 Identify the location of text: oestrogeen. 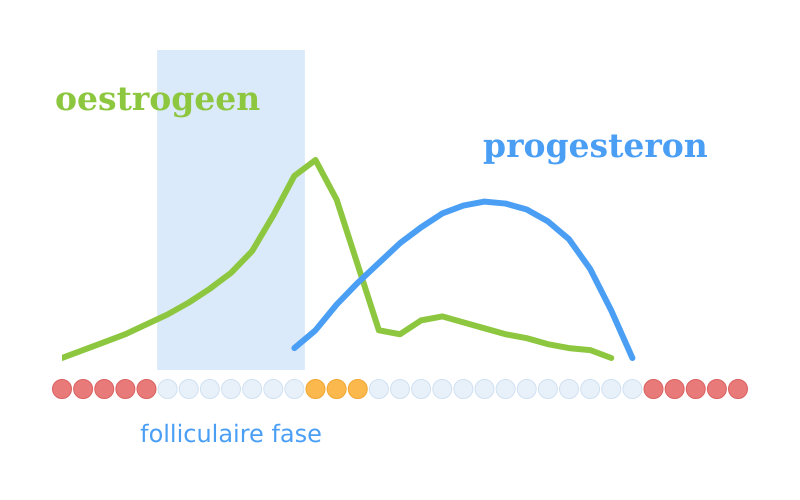
(157, 98).